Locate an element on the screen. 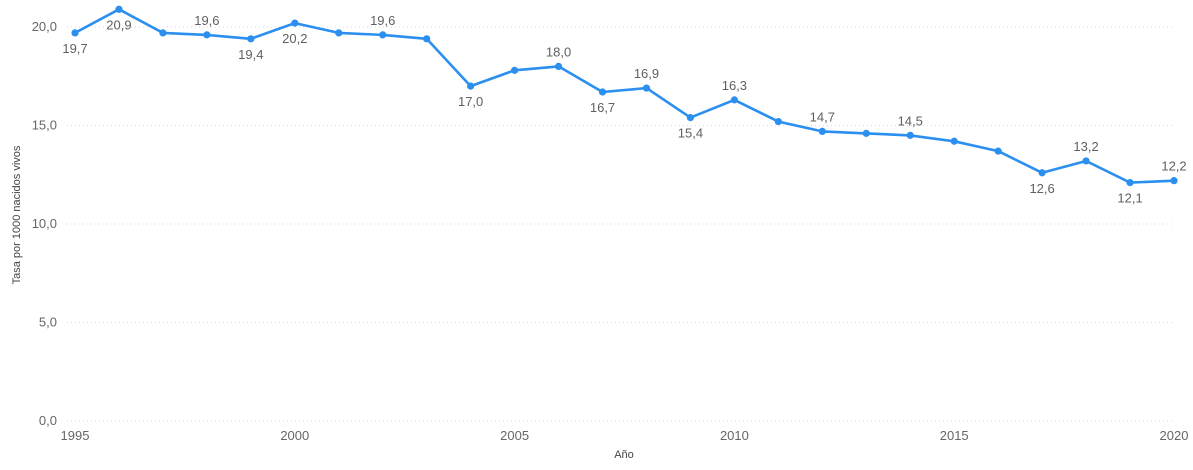 The image size is (1193, 470). y-tick-label: 5,0 is located at coordinates (48, 322).